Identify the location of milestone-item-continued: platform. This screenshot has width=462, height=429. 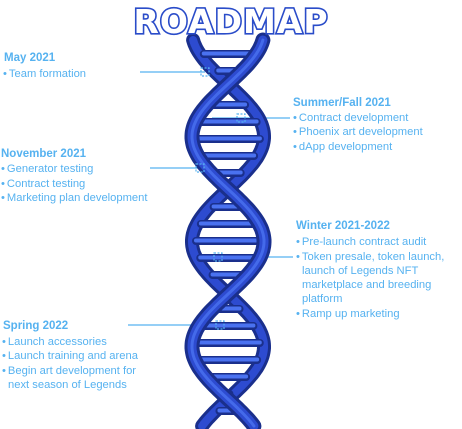
(322, 299).